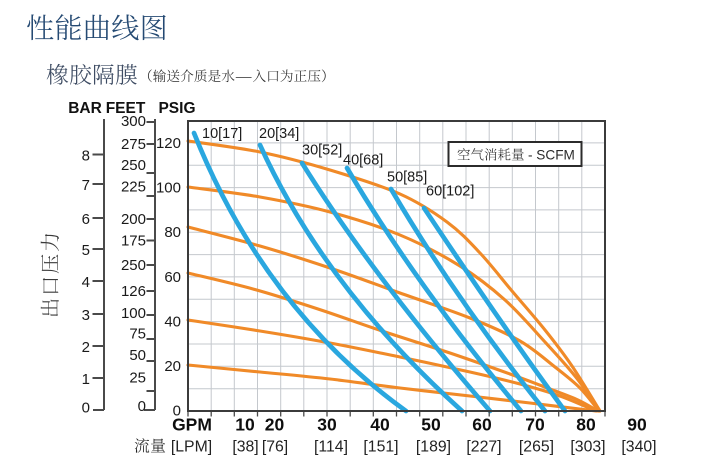 Image resolution: width=707 pixels, height=468 pixels. I want to click on svg-text: 90, so click(637, 425).